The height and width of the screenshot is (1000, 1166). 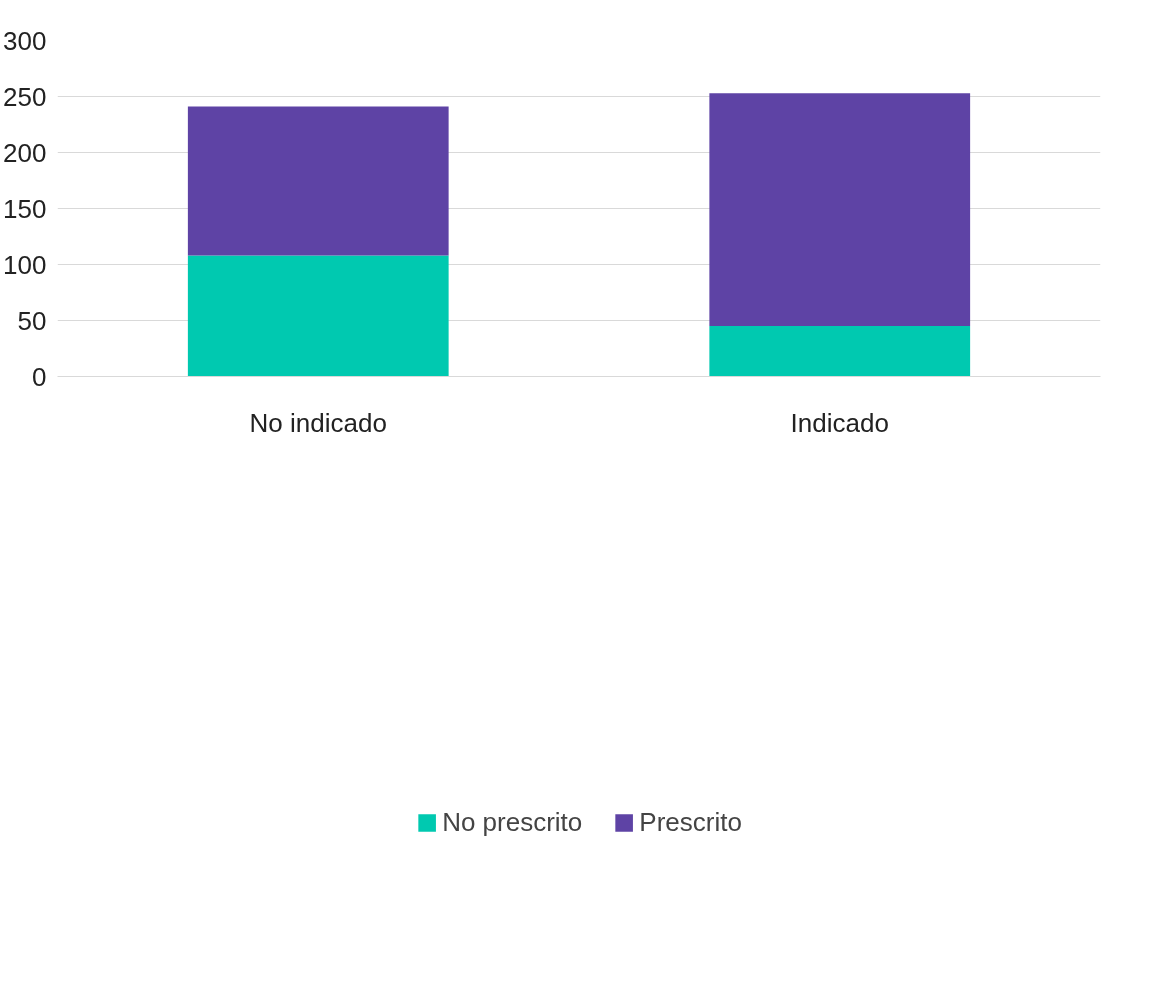 I want to click on y-tick-label: 100, so click(x=25, y=264).